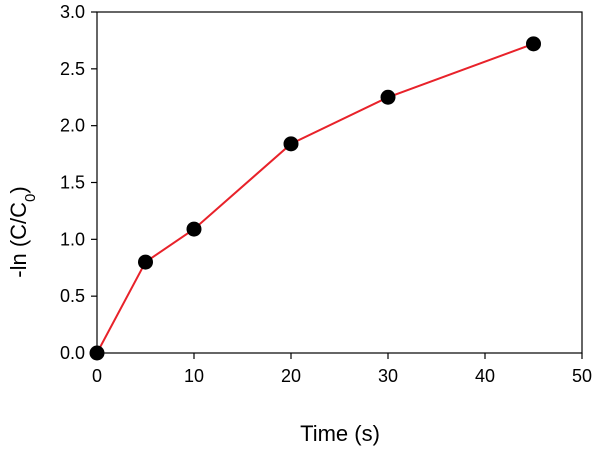  What do you see at coordinates (18, 189) in the screenshot?
I see `y-axis-title-suffix: )` at bounding box center [18, 189].